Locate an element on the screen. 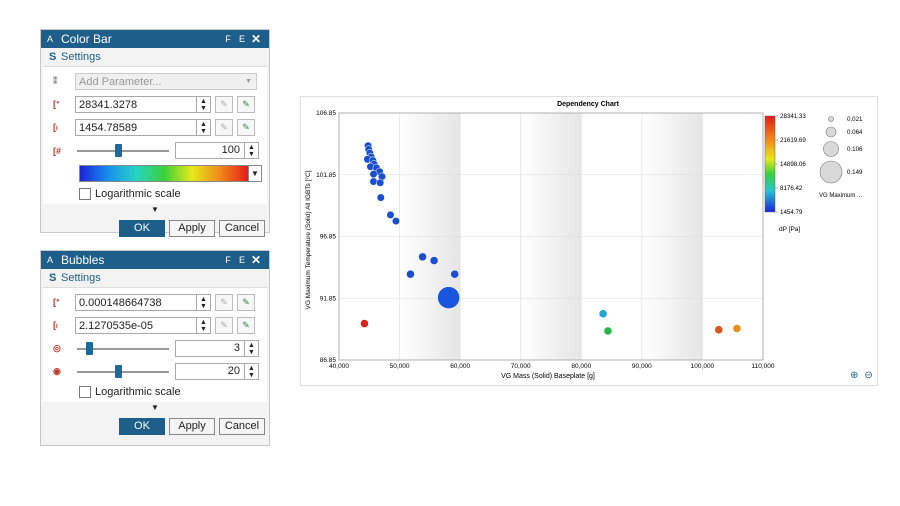 This screenshot has height=506, width=900. color-legend-label: 21619.69 is located at coordinates (793, 140).